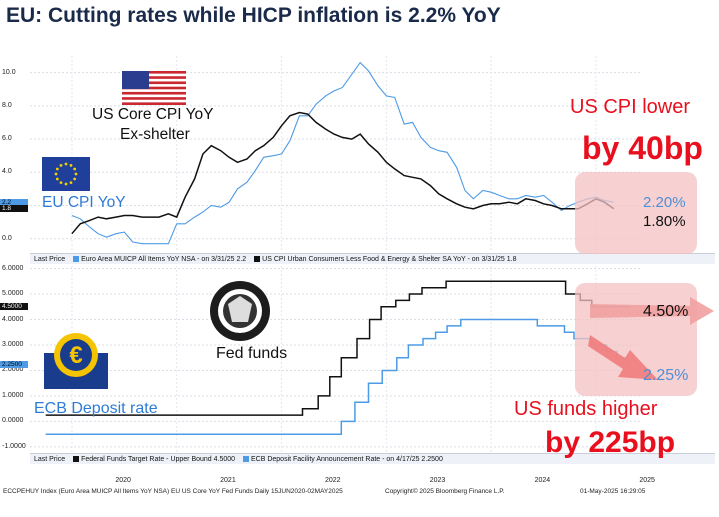  Describe the element at coordinates (542, 480) in the screenshot. I see `x-tick-label: 2024` at that location.